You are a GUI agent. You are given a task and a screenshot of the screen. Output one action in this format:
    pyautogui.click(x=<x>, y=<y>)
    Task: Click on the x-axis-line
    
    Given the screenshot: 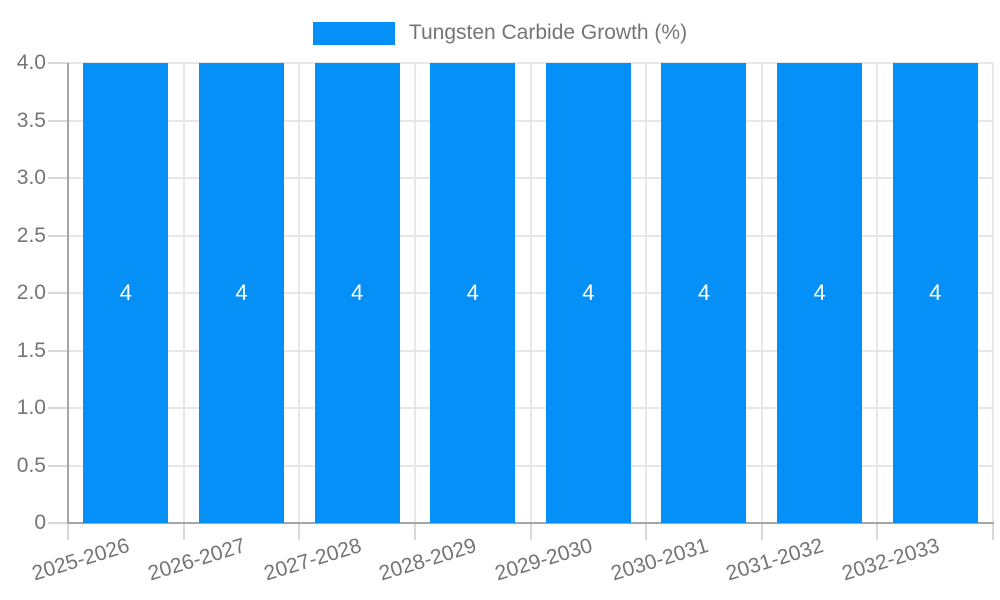 What is the action you would take?
    pyautogui.click(x=530, y=523)
    